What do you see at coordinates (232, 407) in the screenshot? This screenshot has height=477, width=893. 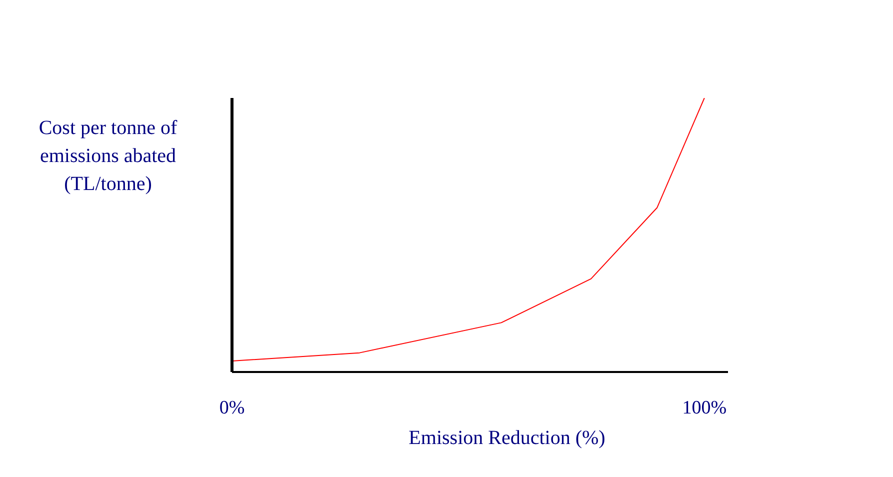 I see `x-tick-label: 0%` at bounding box center [232, 407].